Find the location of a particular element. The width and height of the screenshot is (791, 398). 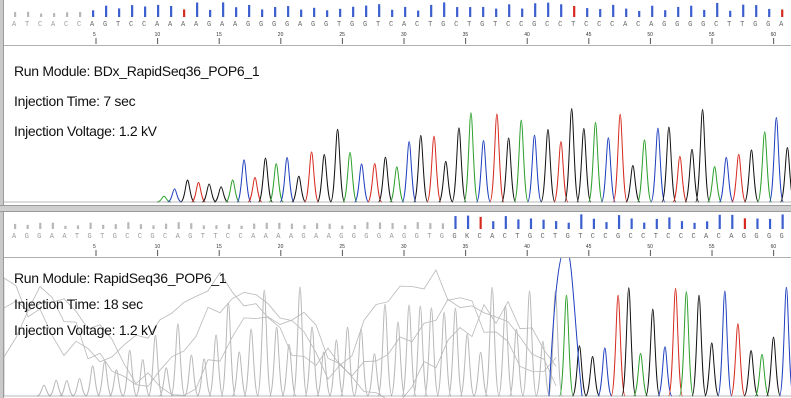

injection-voltage-label: Injection Voltage: 1.2 kV is located at coordinates (85, 131).